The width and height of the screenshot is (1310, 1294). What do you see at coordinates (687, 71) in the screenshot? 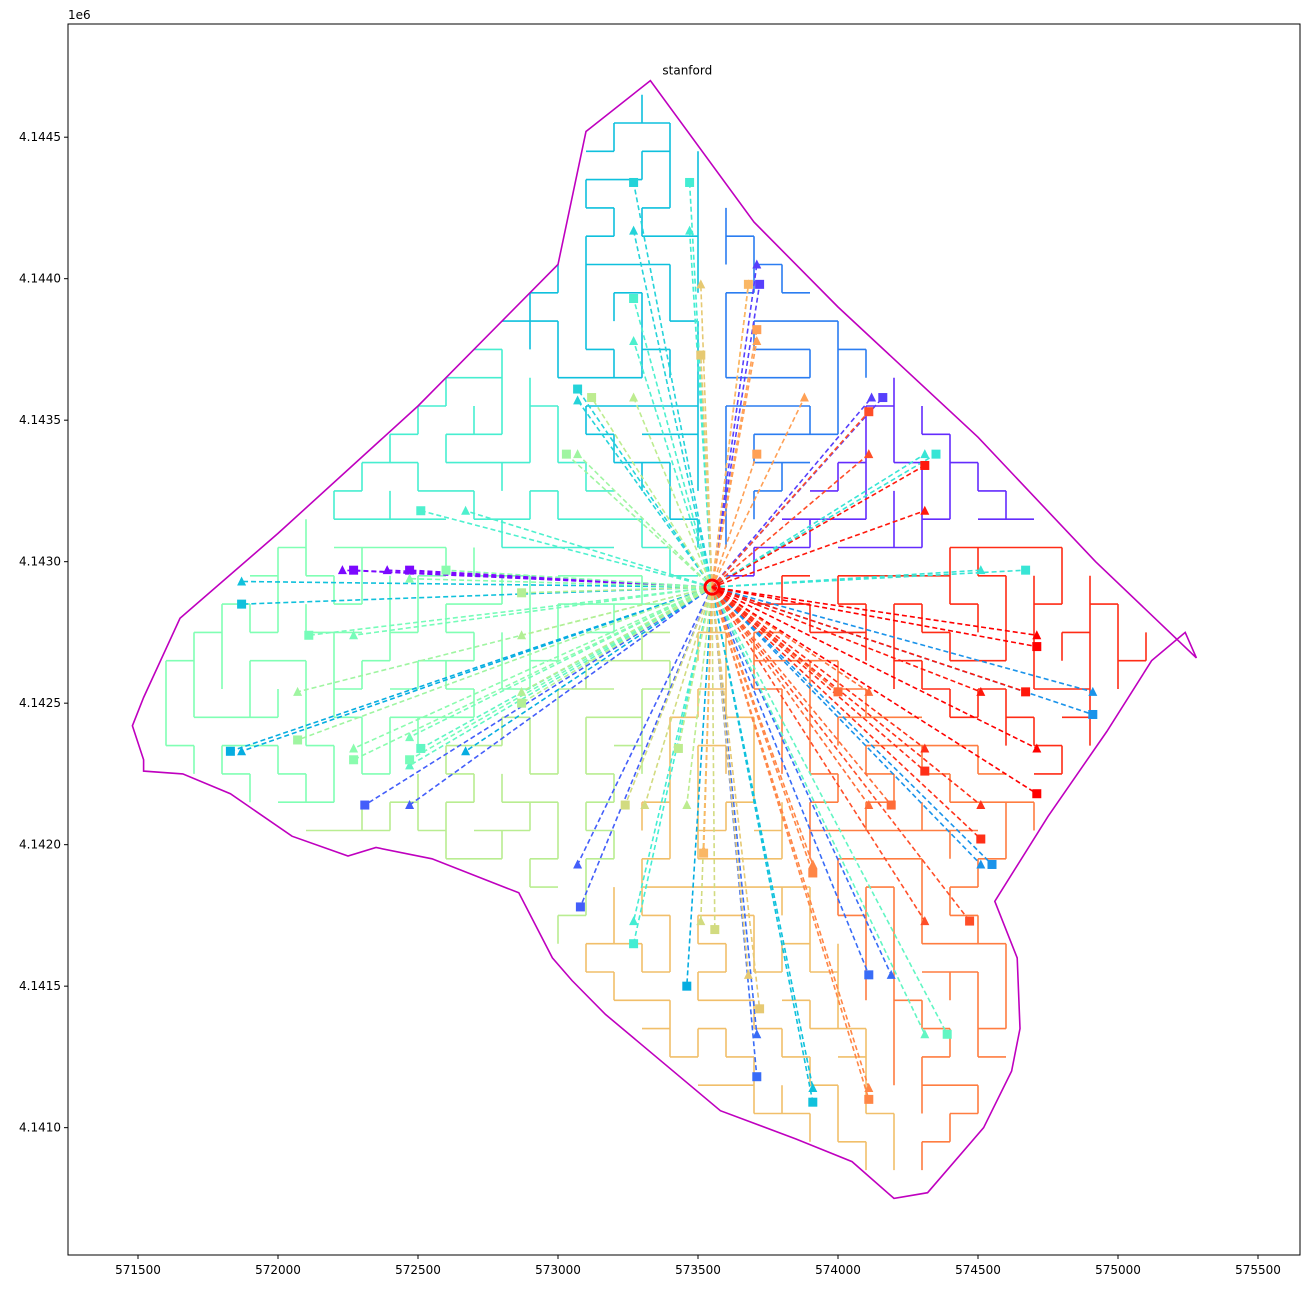
I see `region-annotation: stanford` at bounding box center [687, 71].